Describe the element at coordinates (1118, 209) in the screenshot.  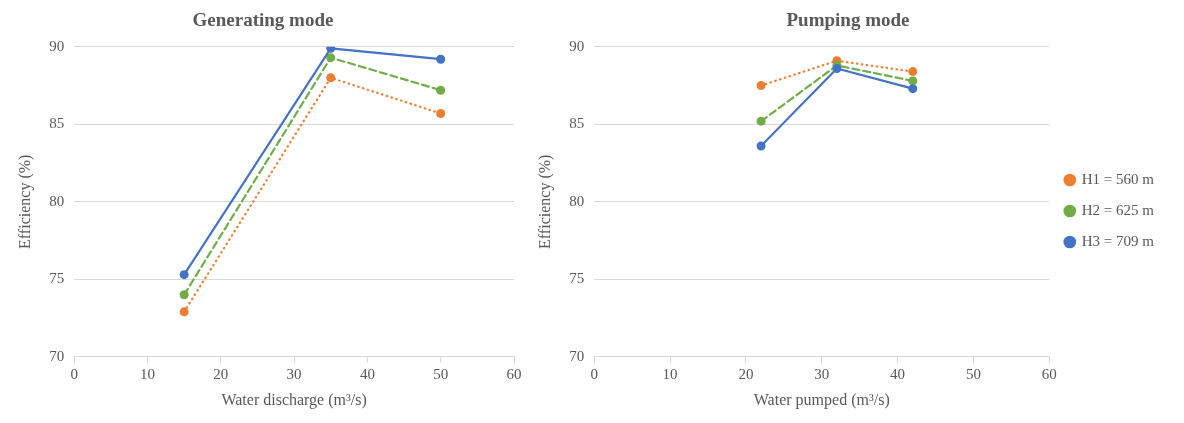
I see `legend-label: H2 = 625 m` at that location.